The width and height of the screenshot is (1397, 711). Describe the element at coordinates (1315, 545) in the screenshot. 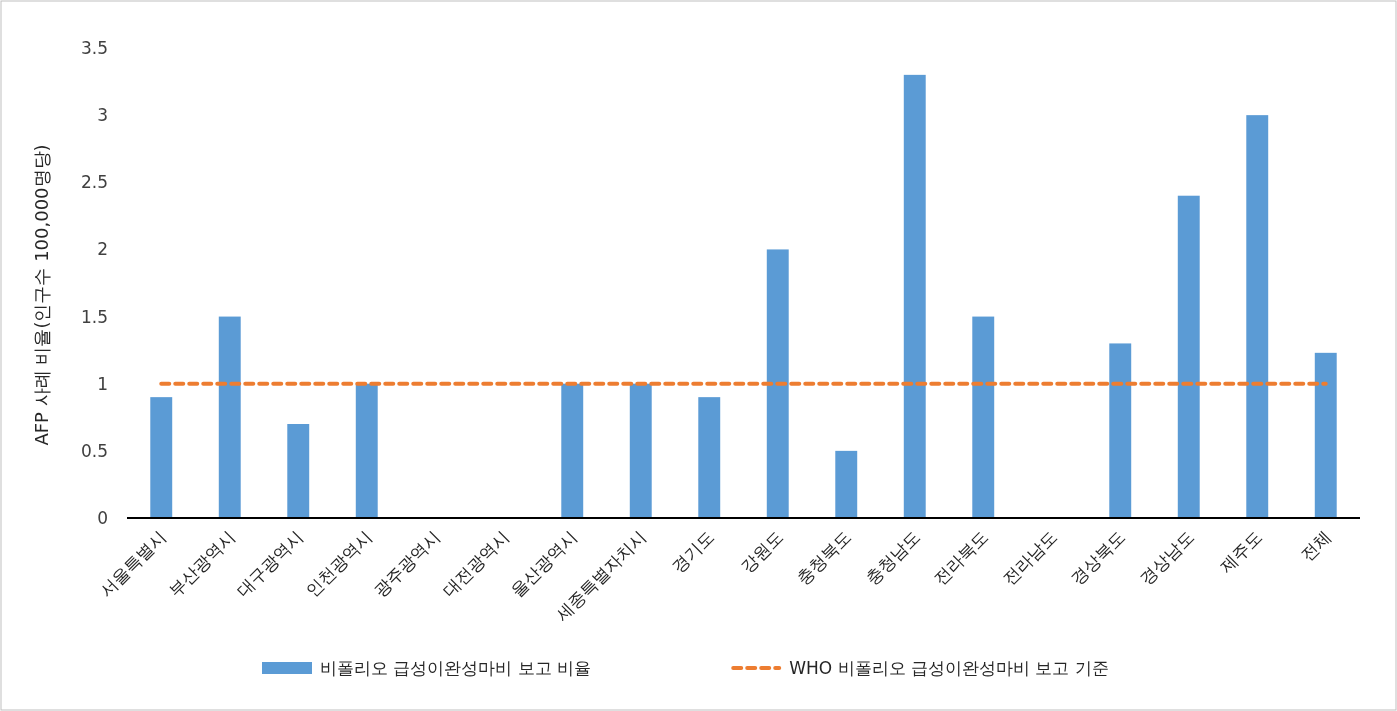

I see `x-tick-label: 전체` at that location.